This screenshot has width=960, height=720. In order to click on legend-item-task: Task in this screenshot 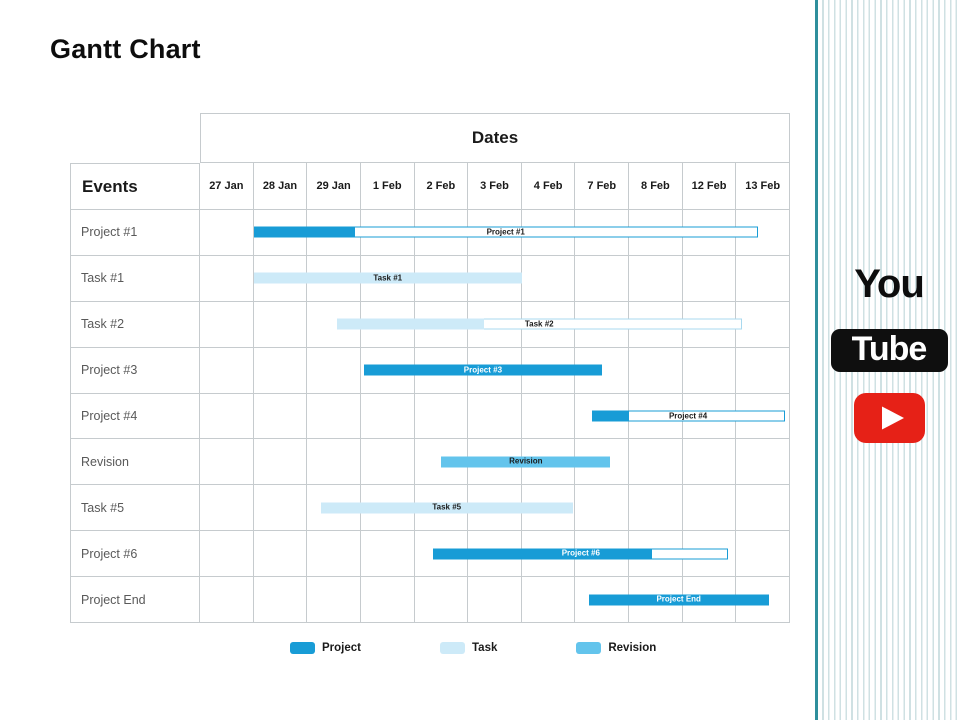, I will do `click(468, 648)`.